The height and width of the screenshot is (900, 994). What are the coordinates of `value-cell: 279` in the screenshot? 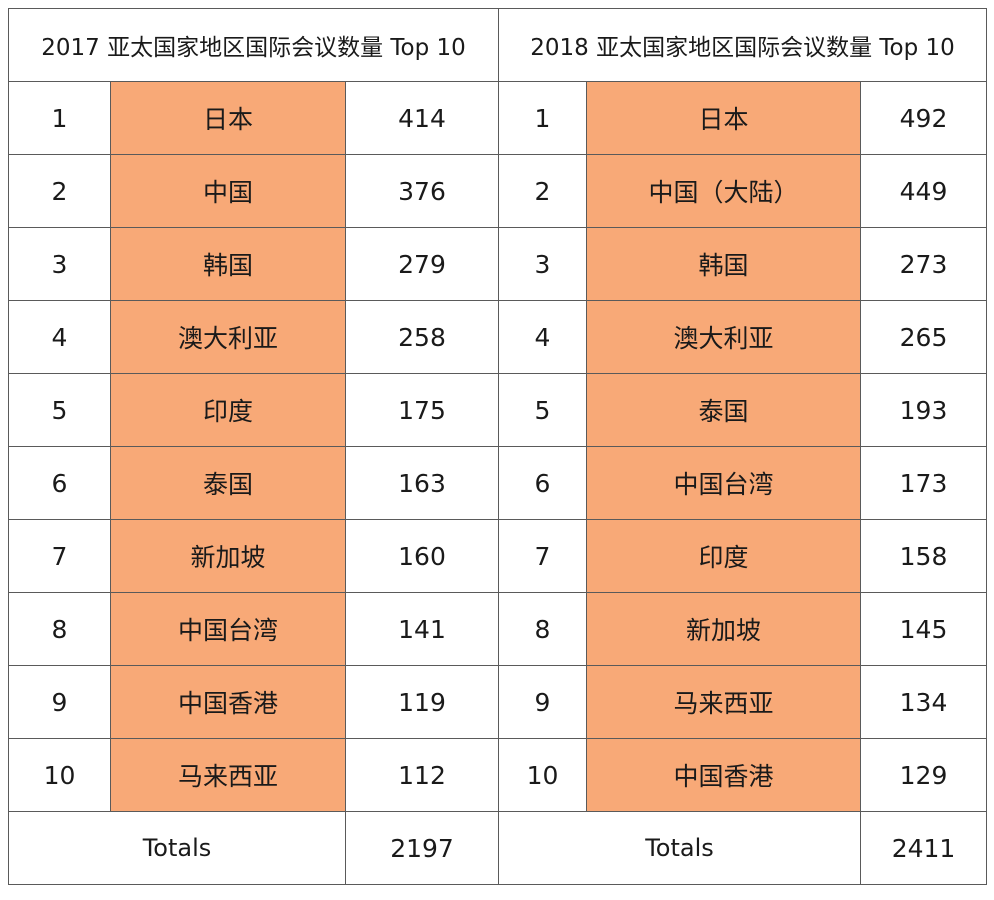 It's located at (422, 264).